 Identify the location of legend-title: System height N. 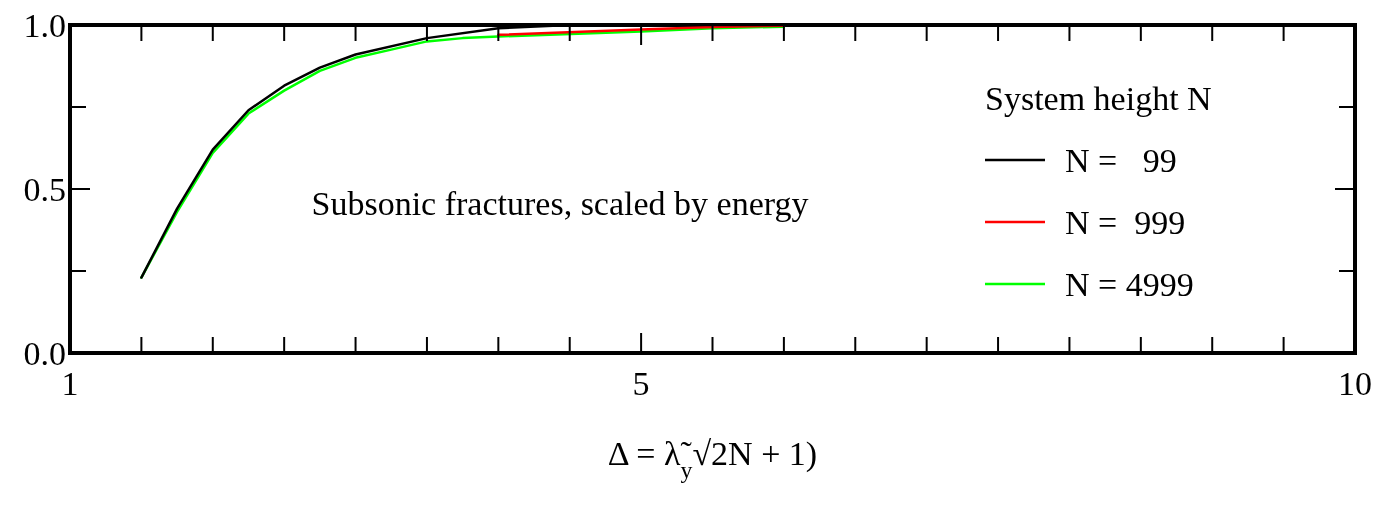
(1098, 98).